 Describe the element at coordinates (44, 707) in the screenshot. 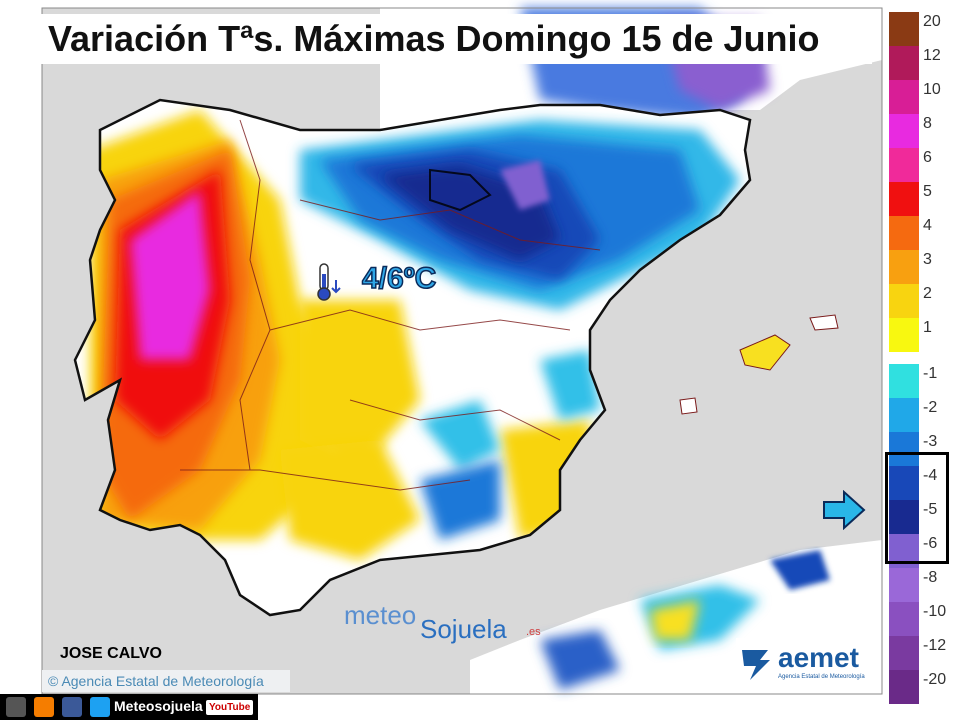

I see `blogger-icon` at that location.